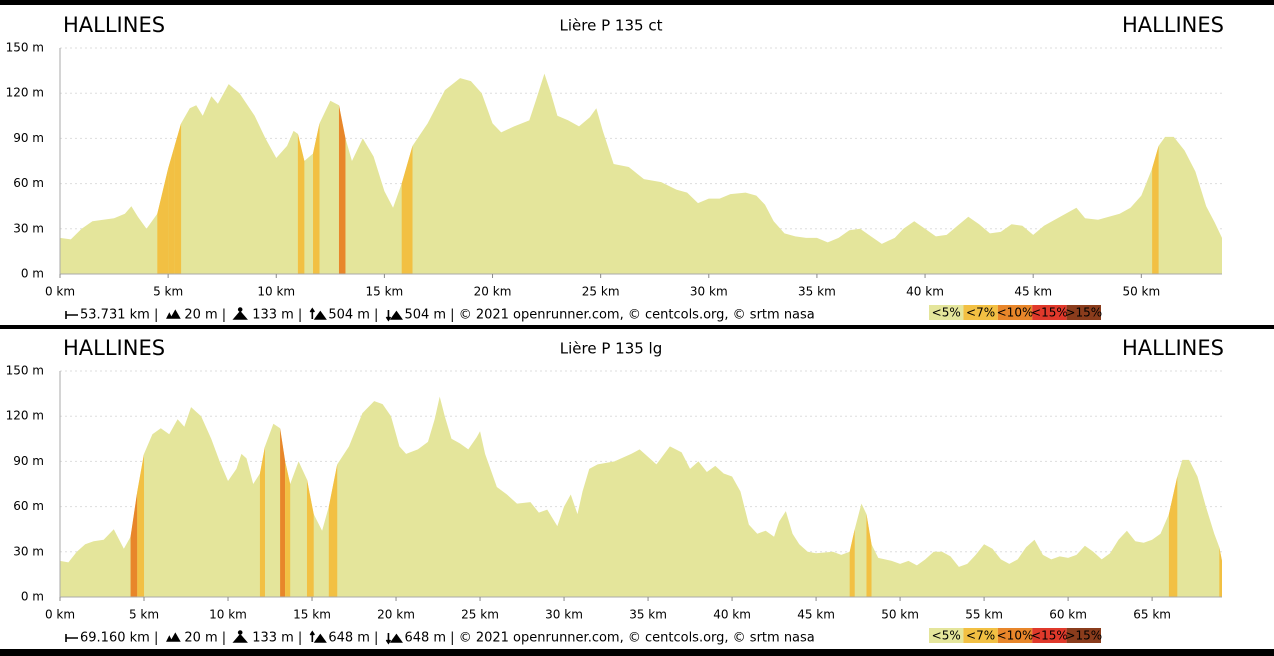  What do you see at coordinates (637, 327) in the screenshot?
I see `divider-bar` at bounding box center [637, 327].